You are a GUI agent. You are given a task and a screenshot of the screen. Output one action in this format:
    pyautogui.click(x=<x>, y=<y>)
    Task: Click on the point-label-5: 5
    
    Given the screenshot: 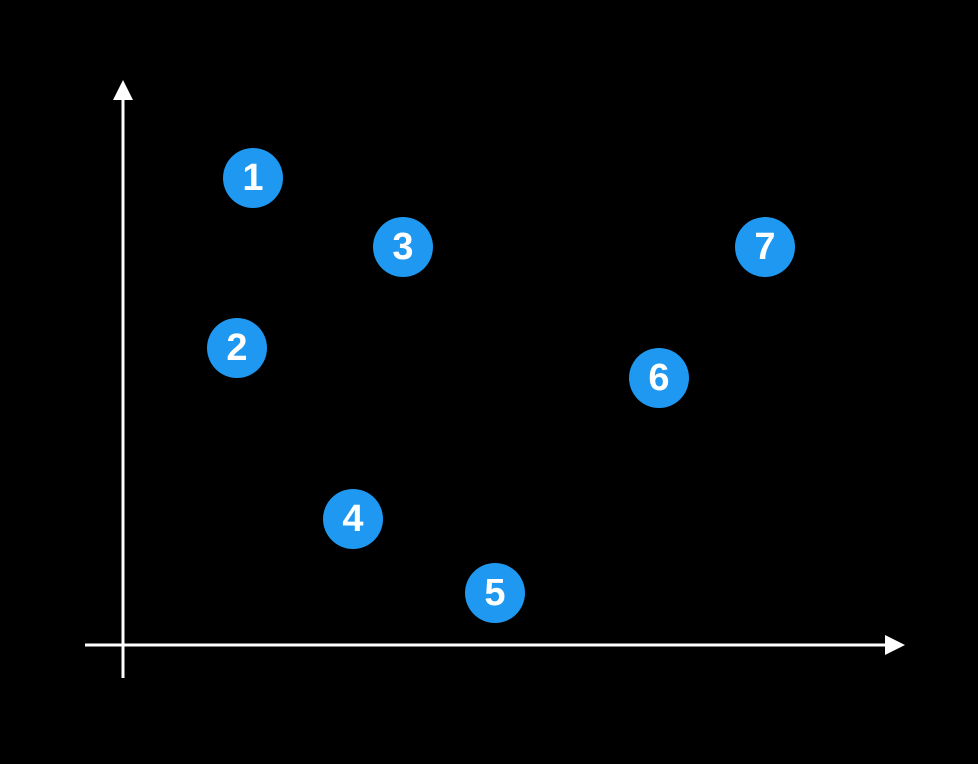 What is the action you would take?
    pyautogui.click(x=495, y=593)
    